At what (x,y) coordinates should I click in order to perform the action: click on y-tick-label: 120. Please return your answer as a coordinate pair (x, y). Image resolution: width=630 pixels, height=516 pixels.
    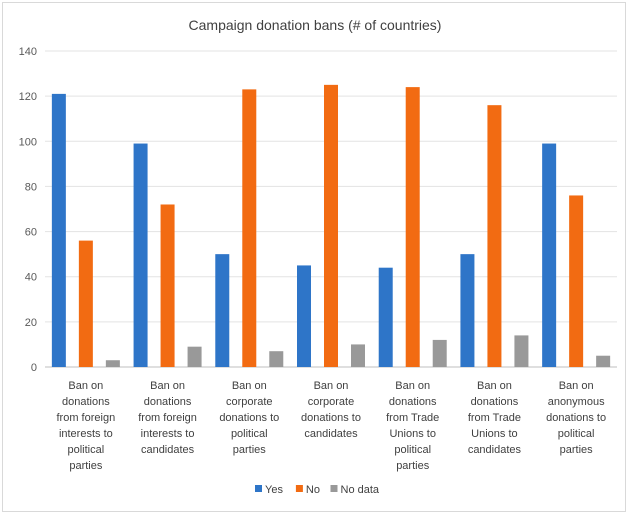
    Looking at the image, I should click on (28, 97).